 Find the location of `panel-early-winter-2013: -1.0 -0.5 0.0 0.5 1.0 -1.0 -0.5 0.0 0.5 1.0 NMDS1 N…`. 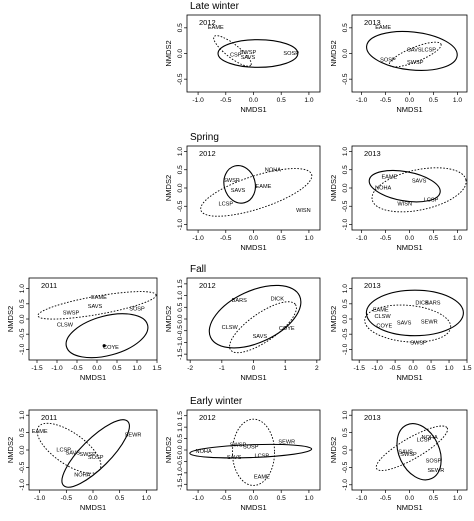

panel-early-winter-2013: -1.0 -0.5 0.0 0.5 1.0 -1.0 -0.5 0.0 0.5 1.0 NMDS1 N… is located at coordinates (398, 460).